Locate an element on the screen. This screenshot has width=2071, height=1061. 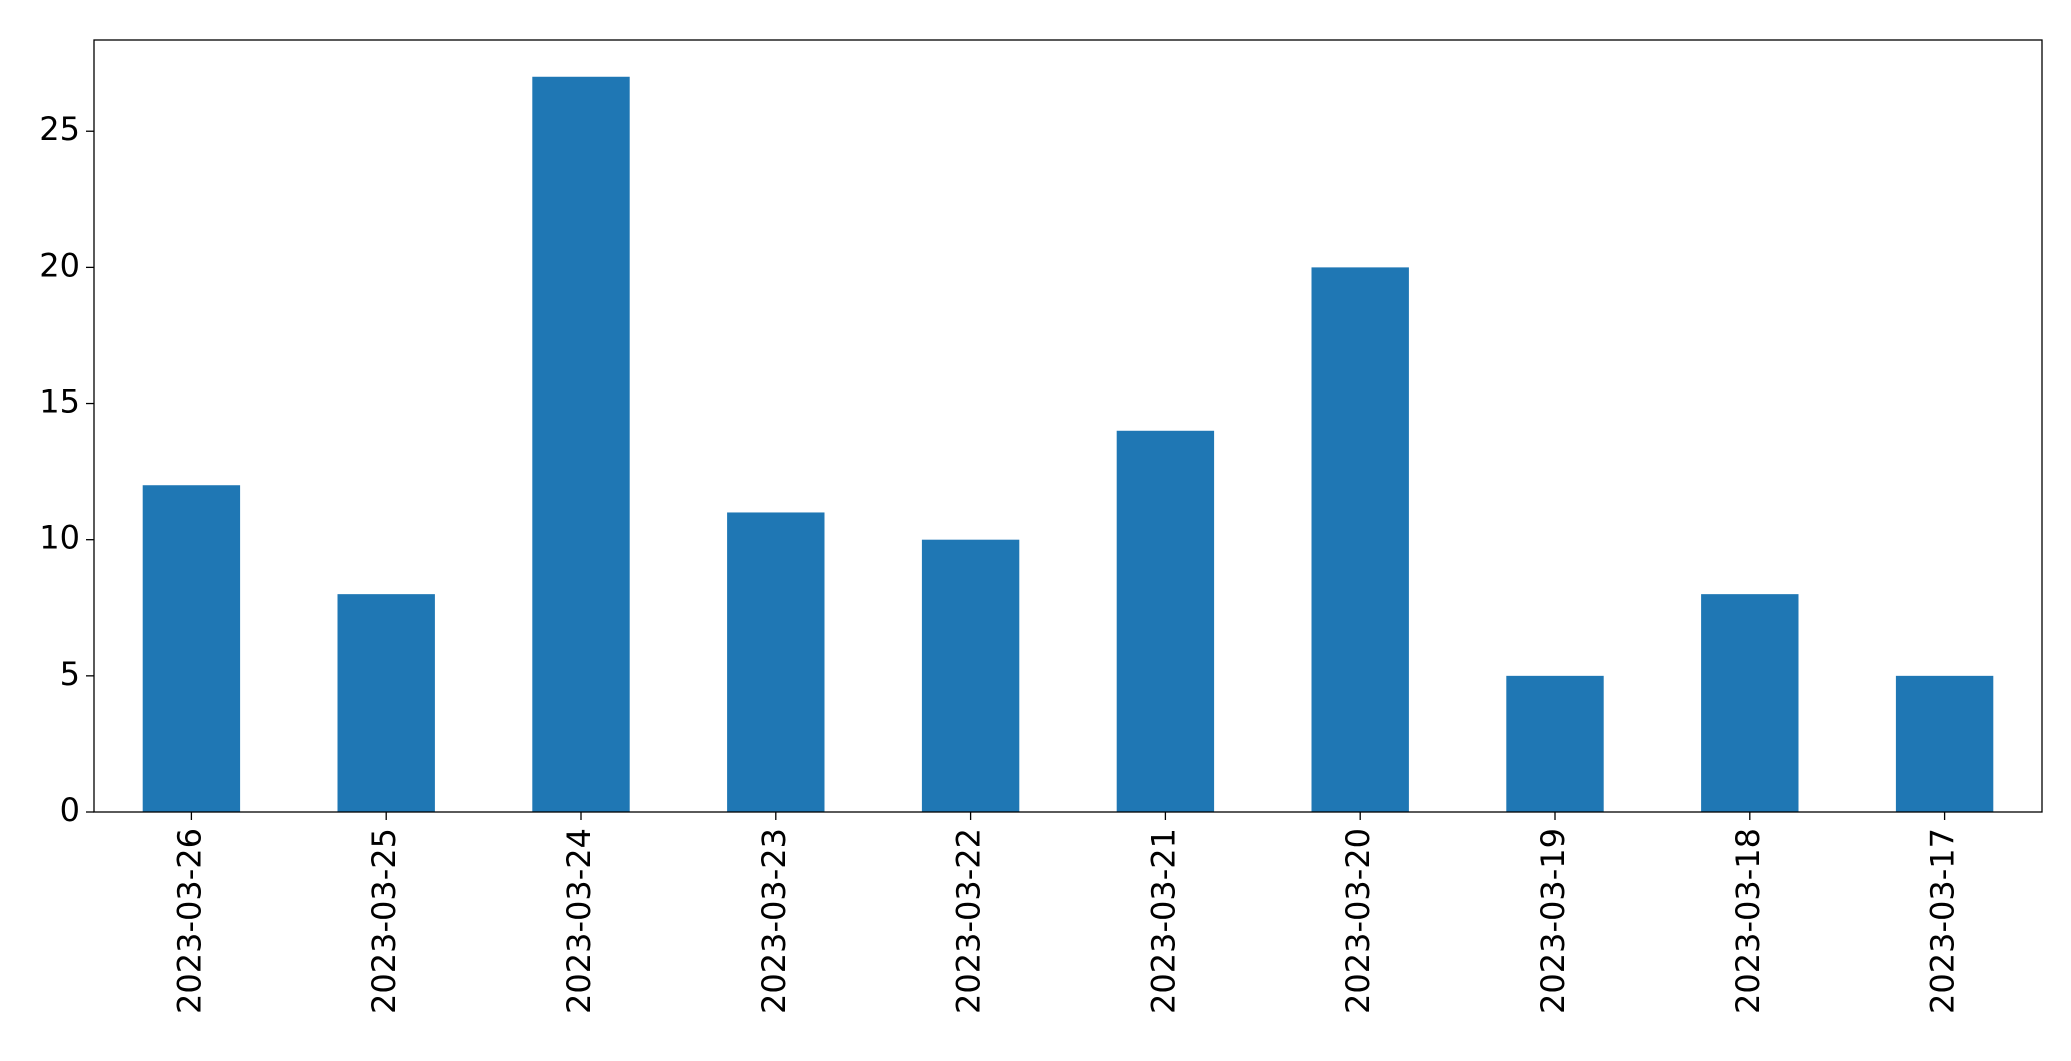
x-tick-label: 2023-03-22 is located at coordinates (969, 921).